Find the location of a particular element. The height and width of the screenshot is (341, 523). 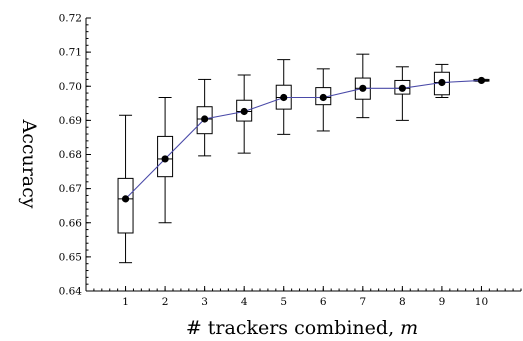

iqr-box is located at coordinates (125, 205).